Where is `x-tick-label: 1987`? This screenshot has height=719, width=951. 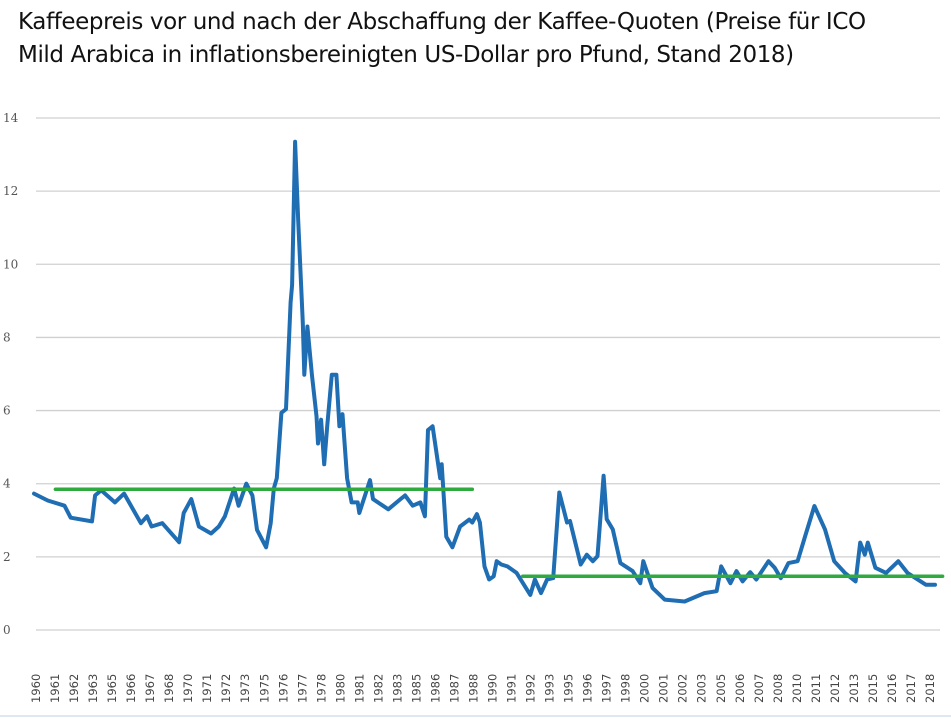 x-tick-label: 1987 is located at coordinates (454, 688).